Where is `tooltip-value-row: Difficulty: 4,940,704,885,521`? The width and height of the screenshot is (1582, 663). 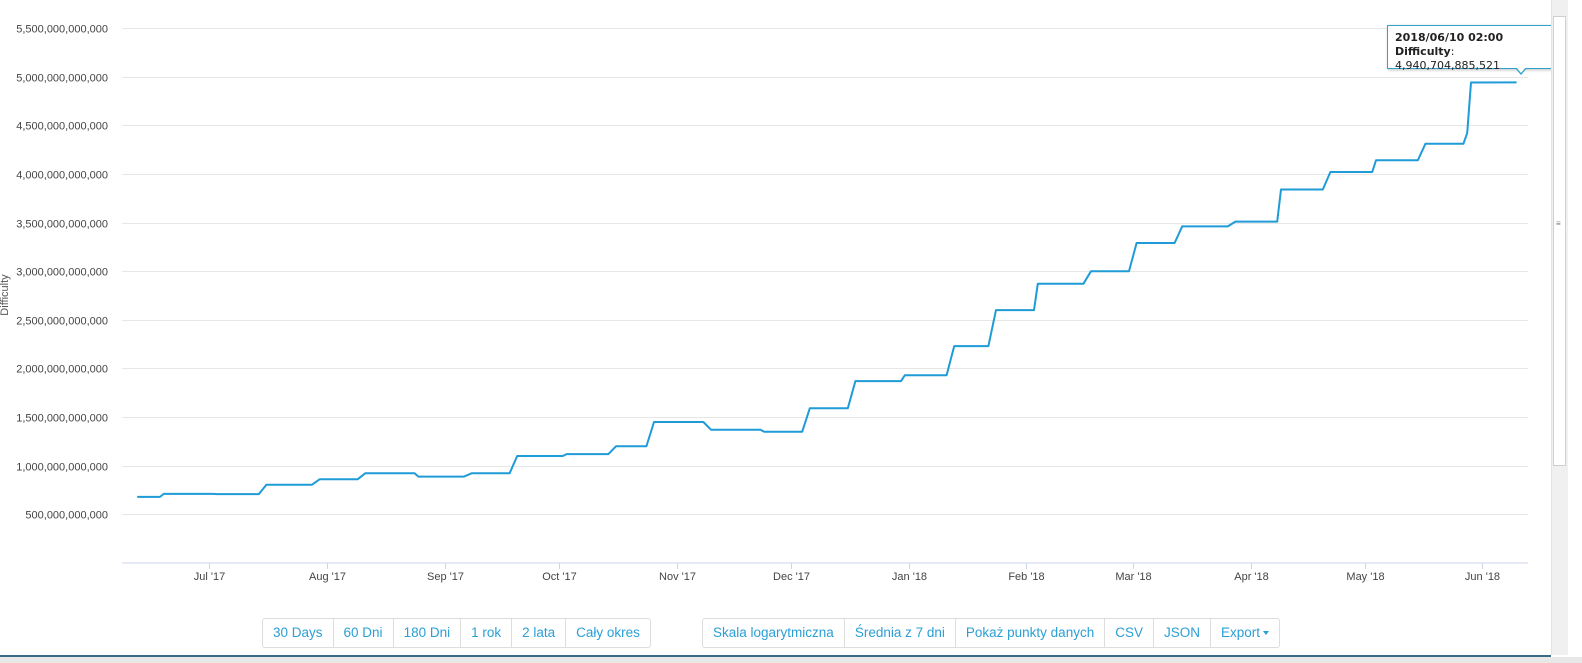 tooltip-value-row: Difficulty: 4,940,704,885,521 is located at coordinates (1447, 58).